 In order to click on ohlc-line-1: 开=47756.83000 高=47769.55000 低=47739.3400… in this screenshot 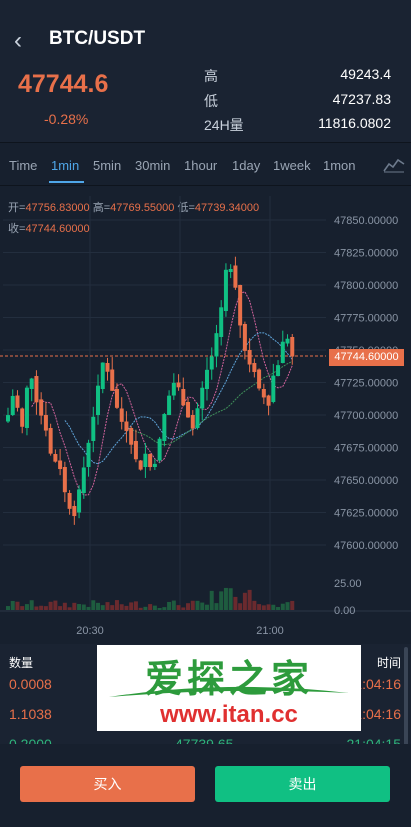, I will do `click(133, 207)`.